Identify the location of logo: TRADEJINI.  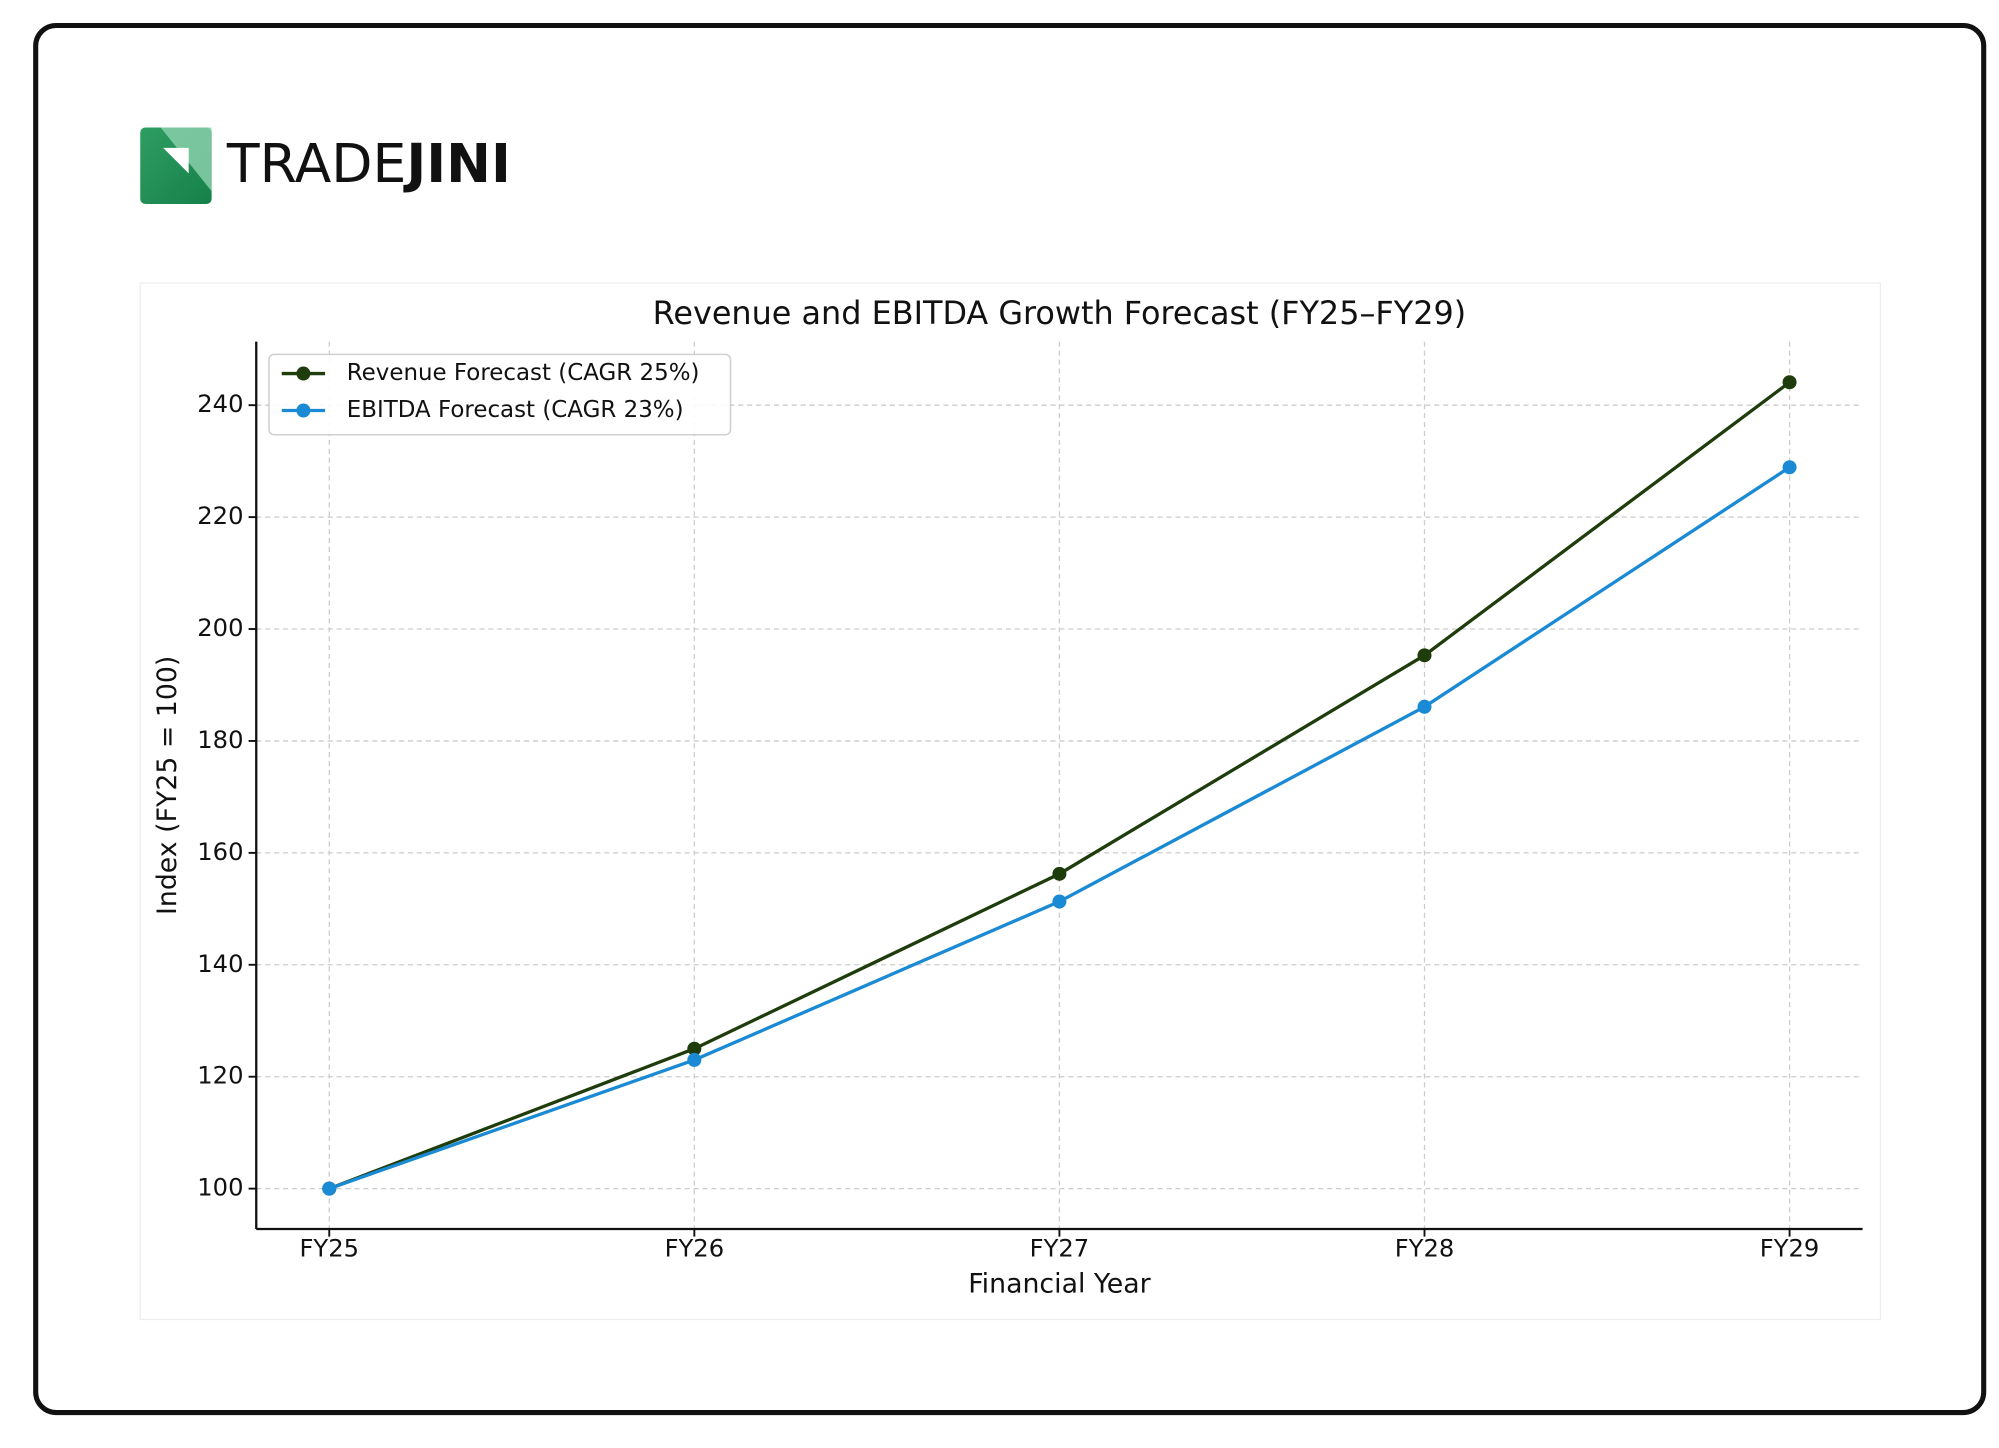
(325, 165).